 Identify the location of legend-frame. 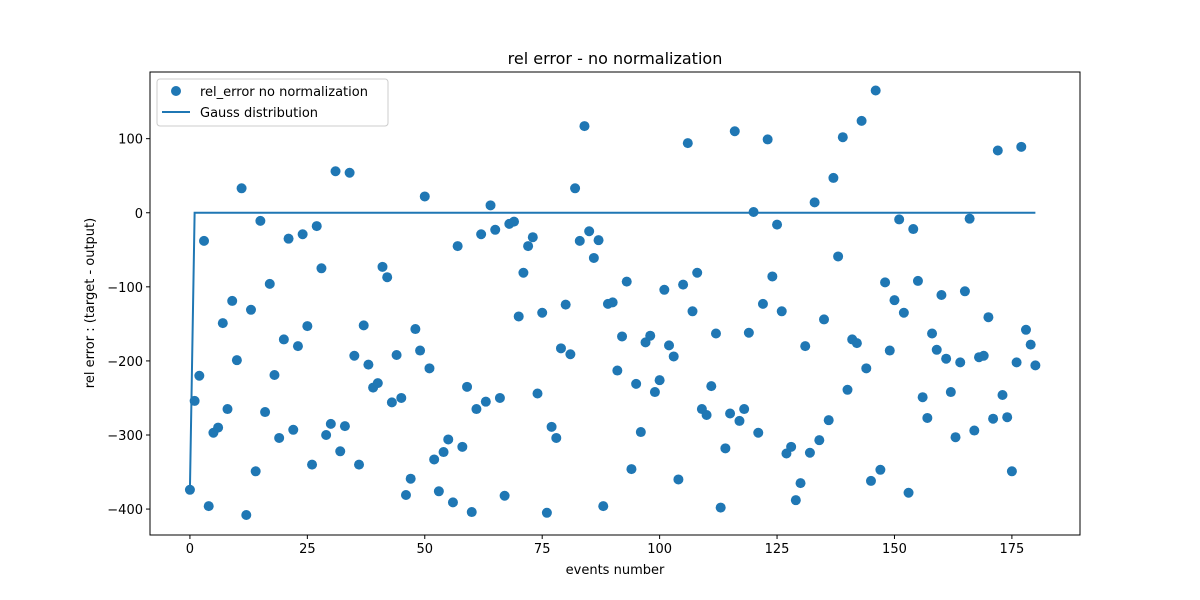
(272, 102).